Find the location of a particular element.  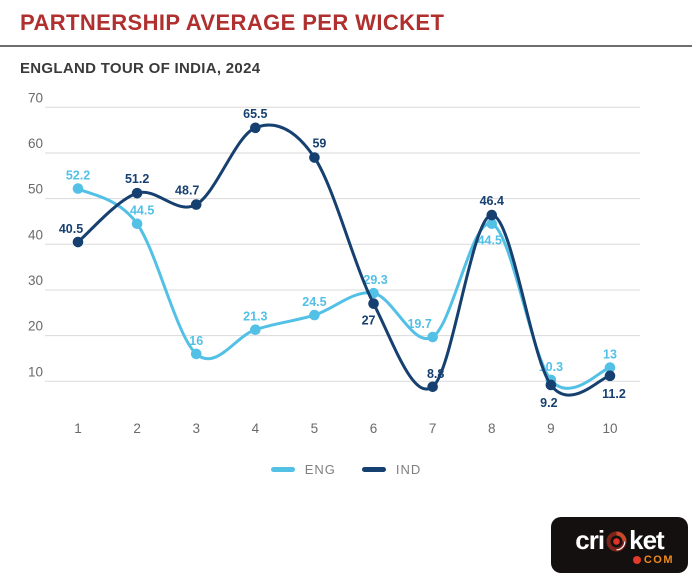

y-tick-label-30: 30 is located at coordinates (35, 280).